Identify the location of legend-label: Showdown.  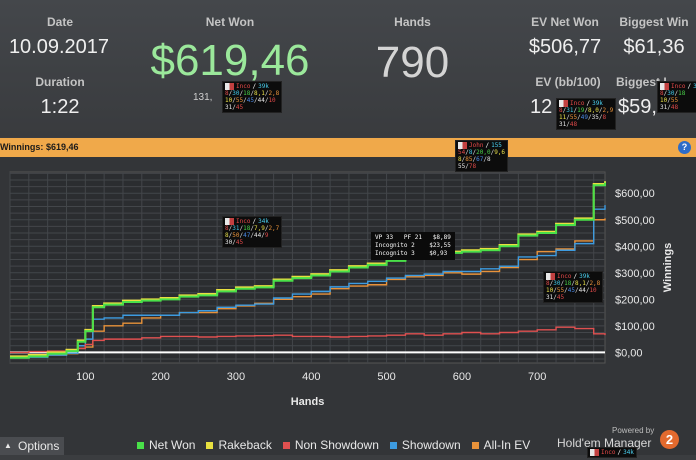
(431, 445).